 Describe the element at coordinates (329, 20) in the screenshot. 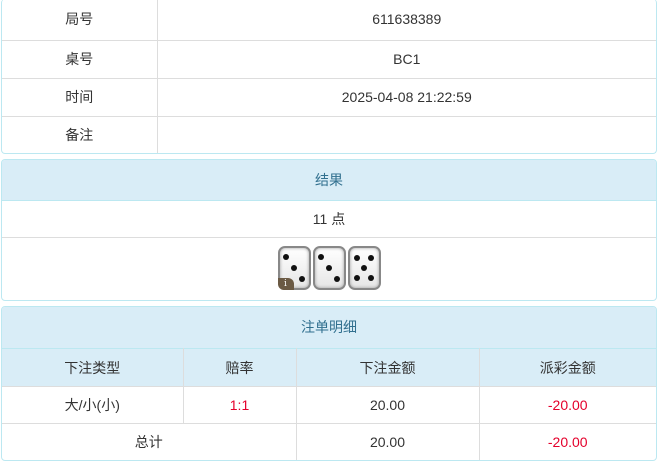

I see `row-round-id: 局号 611638389` at that location.